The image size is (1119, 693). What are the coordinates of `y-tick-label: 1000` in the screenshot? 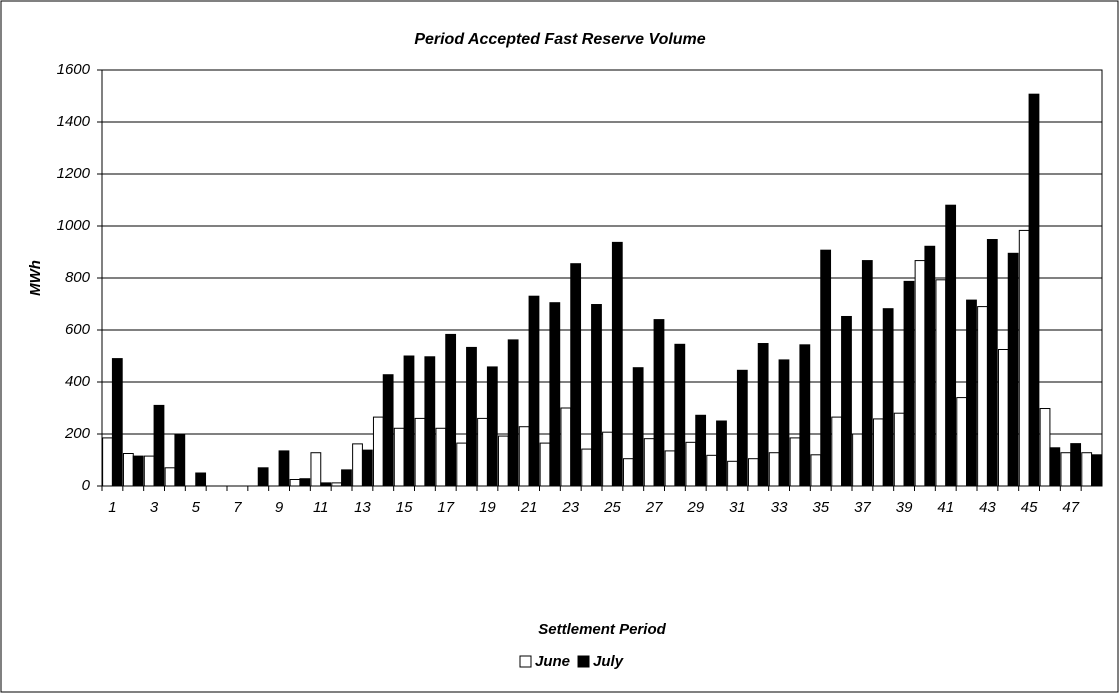 It's located at (74, 225).